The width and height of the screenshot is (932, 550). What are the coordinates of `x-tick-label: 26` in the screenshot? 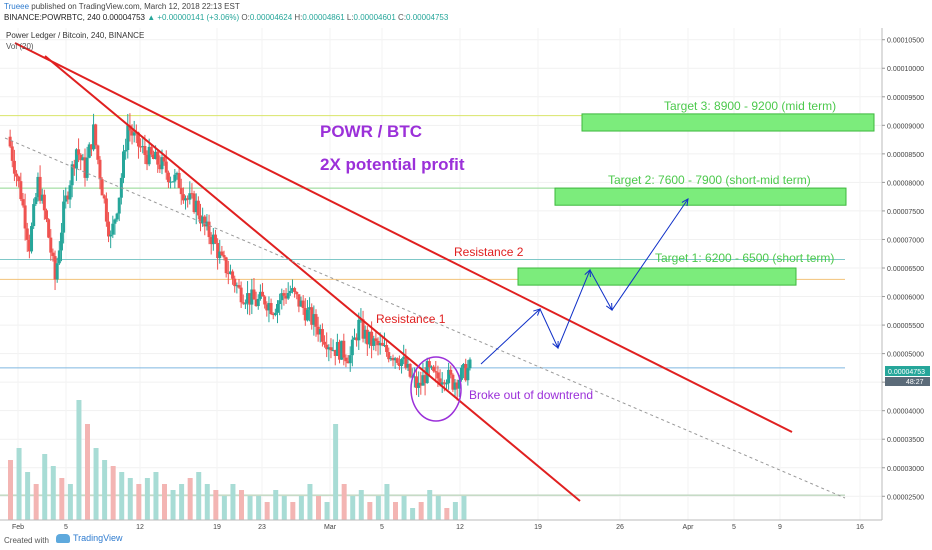 It's located at (620, 527).